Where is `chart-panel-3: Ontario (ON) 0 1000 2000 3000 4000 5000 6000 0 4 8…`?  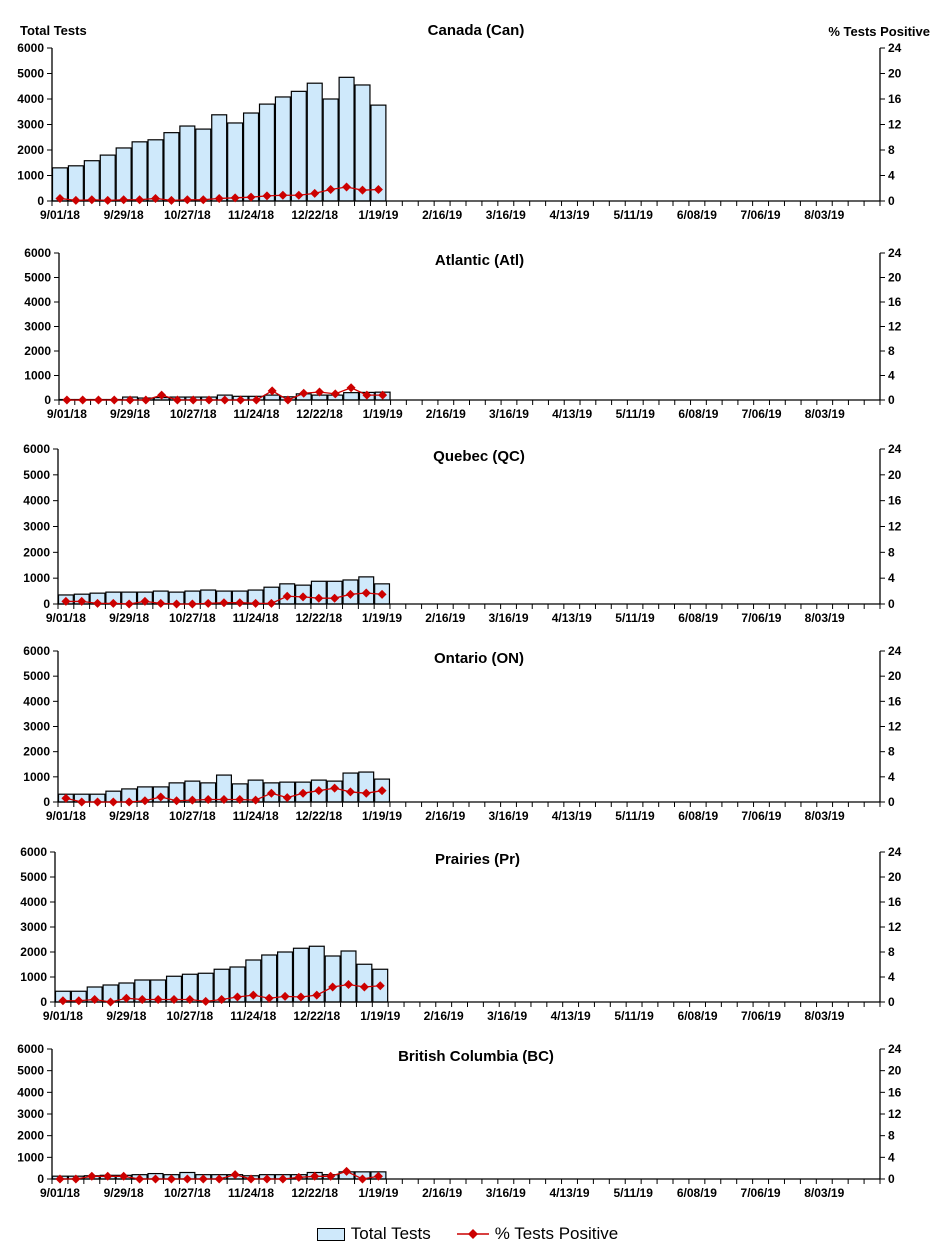 chart-panel-3: Ontario (ON) 0 1000 2000 3000 4000 5000 6000 0 4 8… is located at coordinates (462, 733).